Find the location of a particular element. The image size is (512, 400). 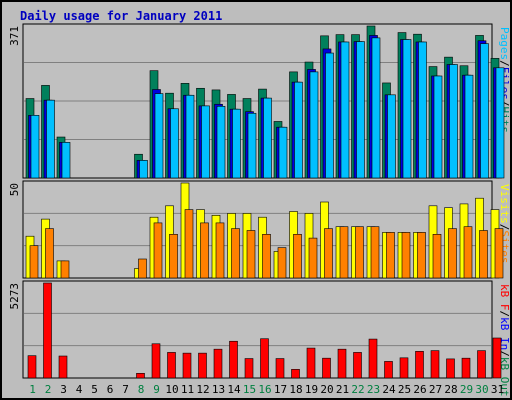

x-tick-label: 3 is located at coordinates (63, 389).